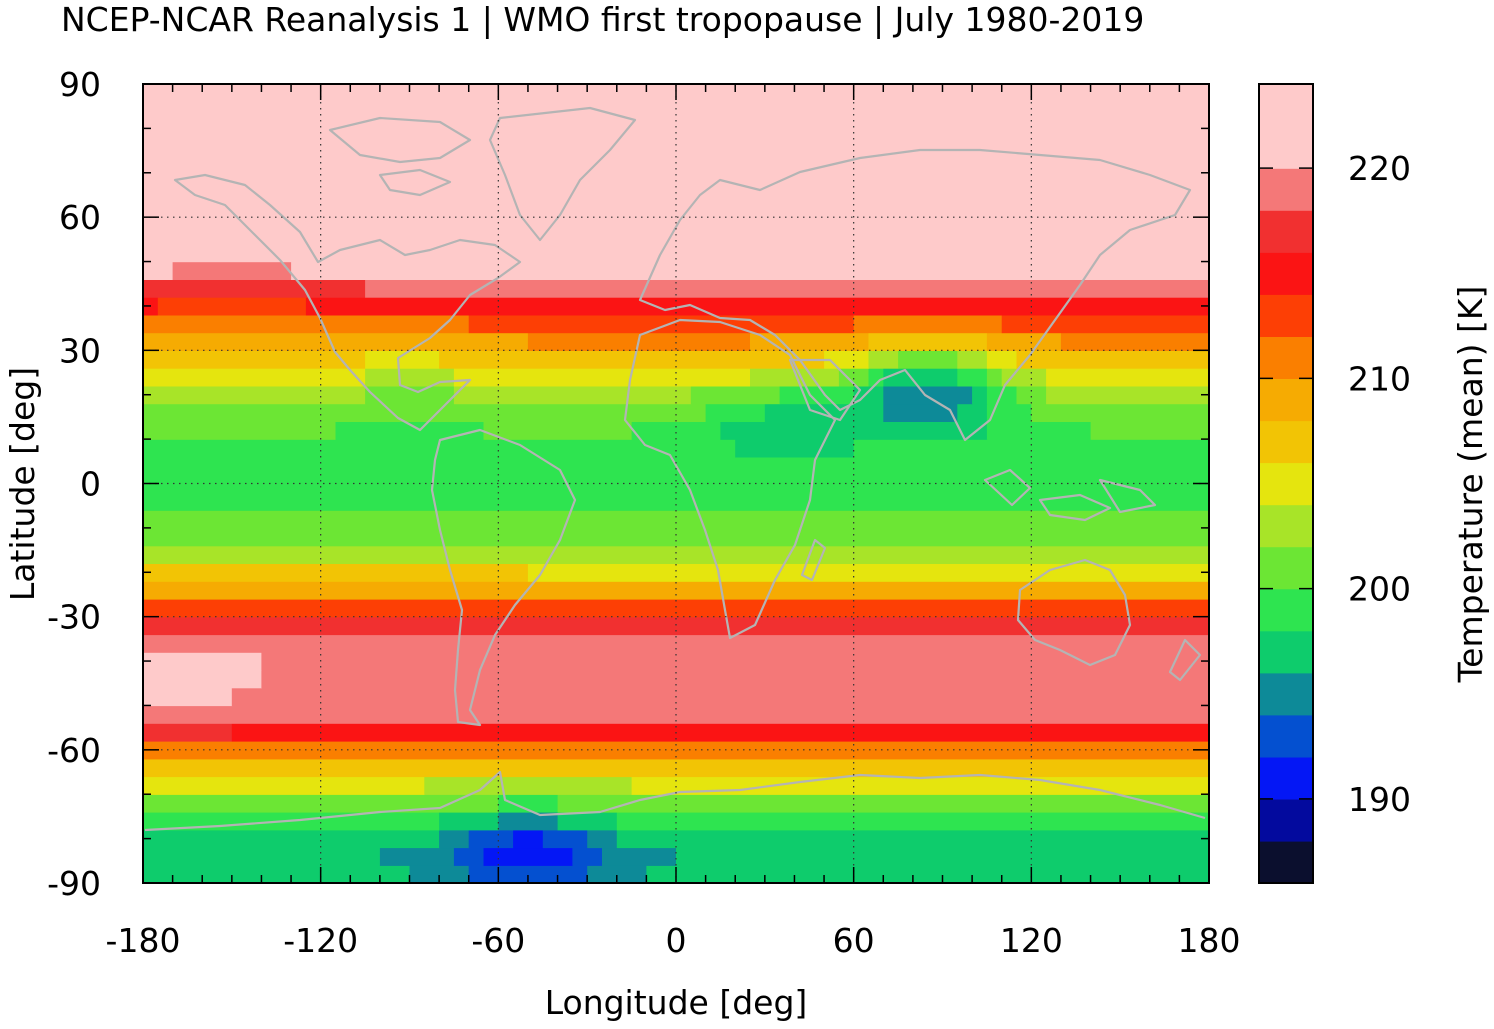 Image resolution: width=1494 pixels, height=1029 pixels. What do you see at coordinates (347, 302) in the screenshot?
I see `coastline-north-america` at bounding box center [347, 302].